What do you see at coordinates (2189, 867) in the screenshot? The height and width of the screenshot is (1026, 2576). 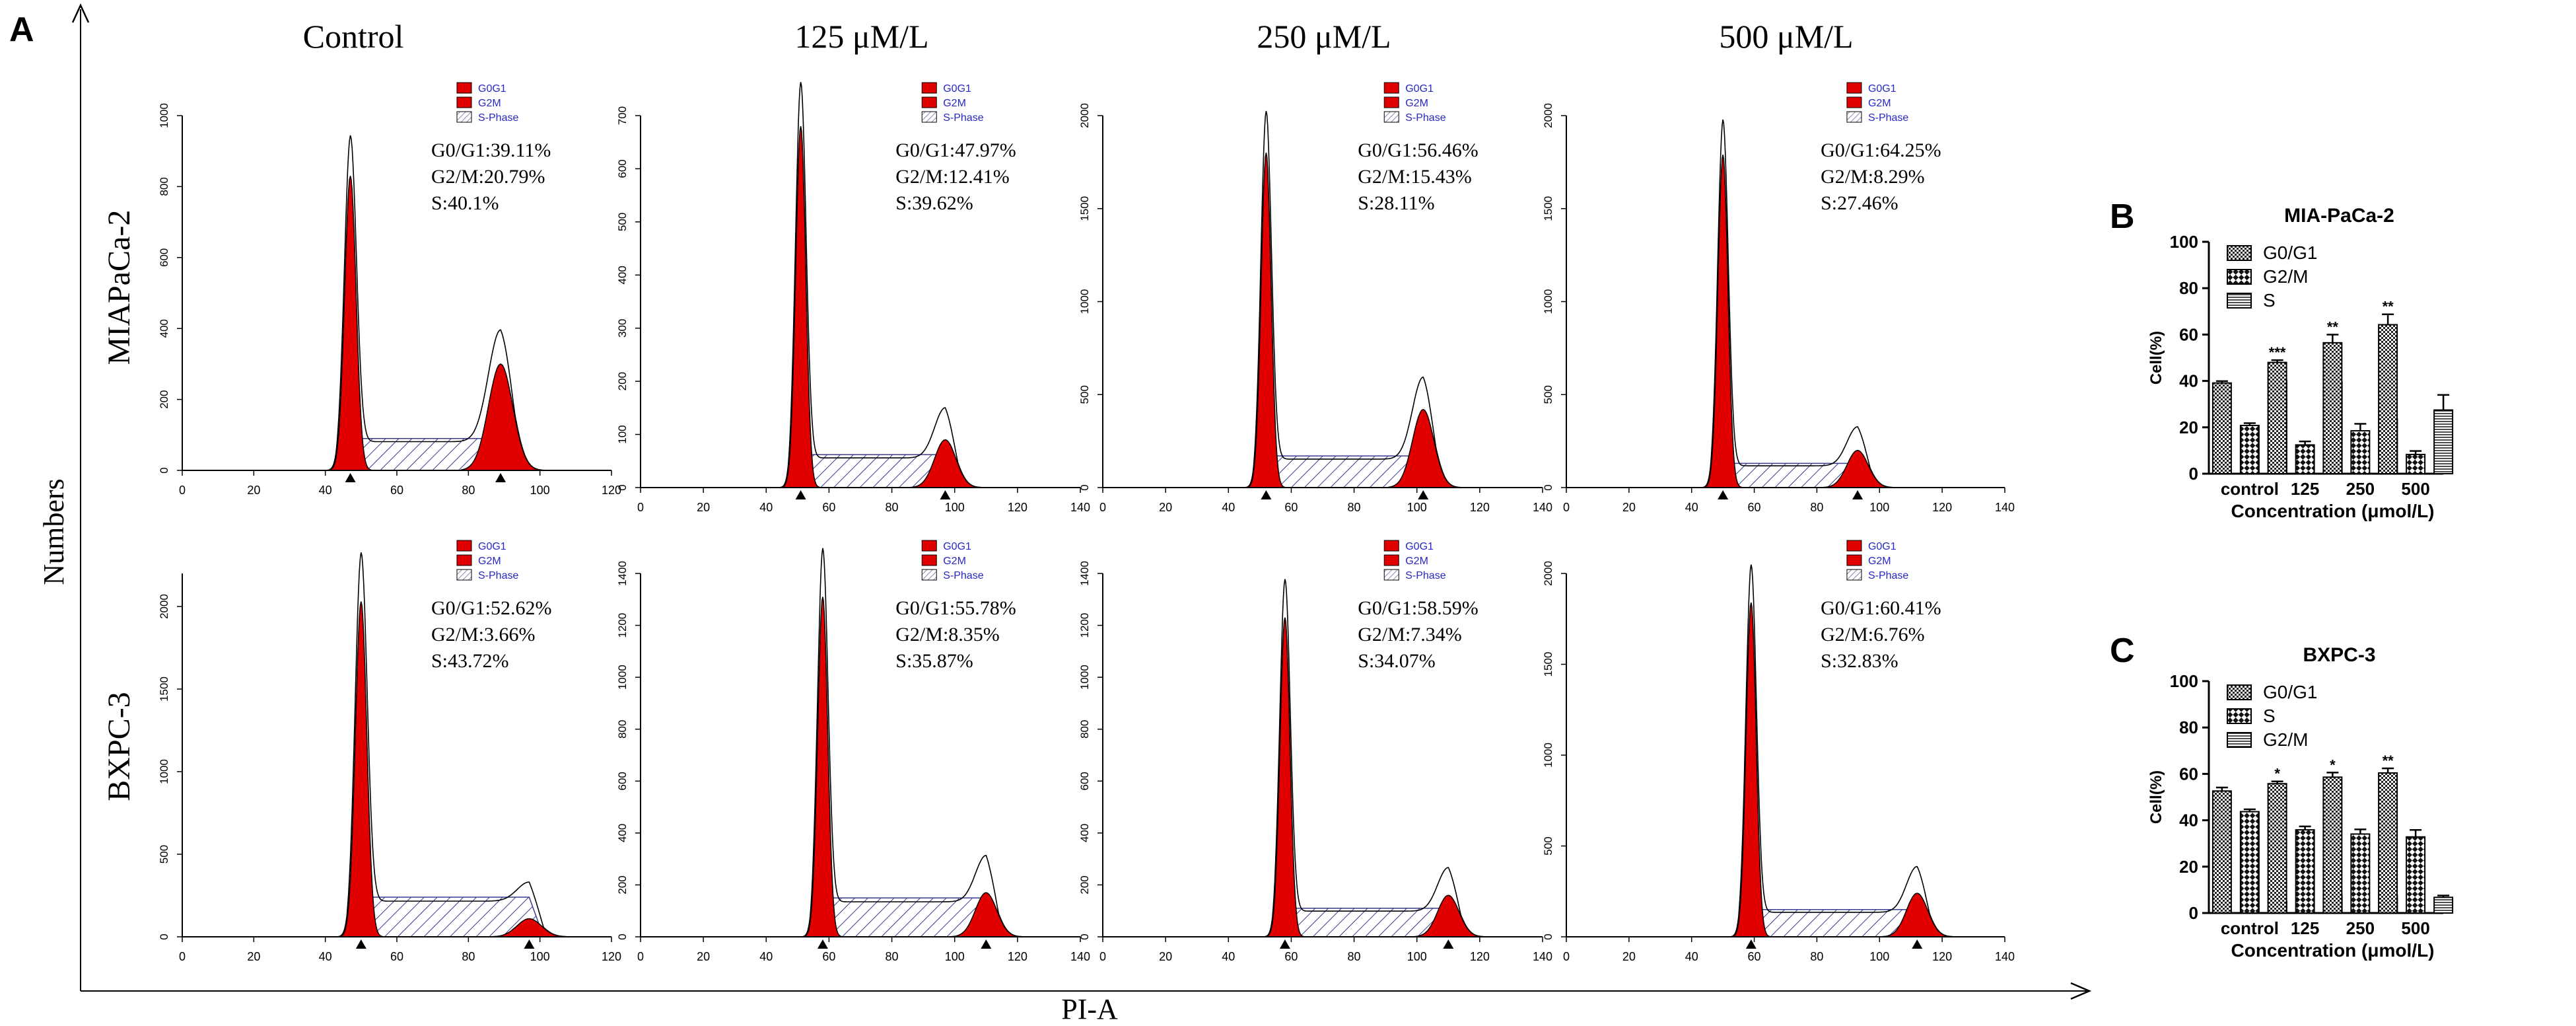 I see `bar-chart-y-tick-label: 20` at bounding box center [2189, 867].